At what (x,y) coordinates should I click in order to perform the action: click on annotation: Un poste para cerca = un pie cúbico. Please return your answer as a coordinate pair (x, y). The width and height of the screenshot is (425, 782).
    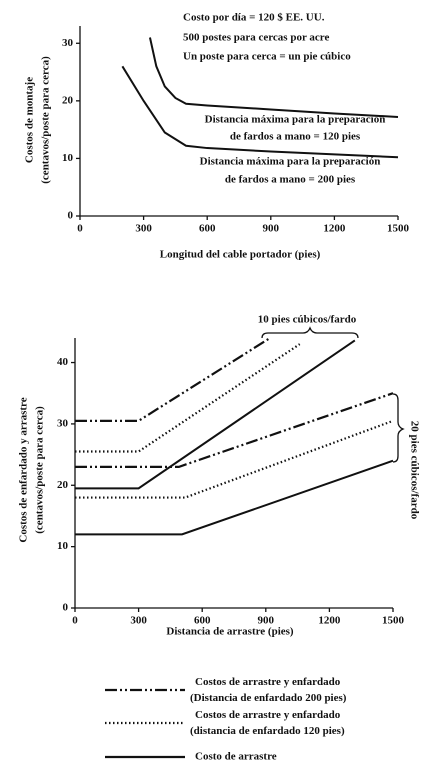
    Looking at the image, I should click on (267, 57).